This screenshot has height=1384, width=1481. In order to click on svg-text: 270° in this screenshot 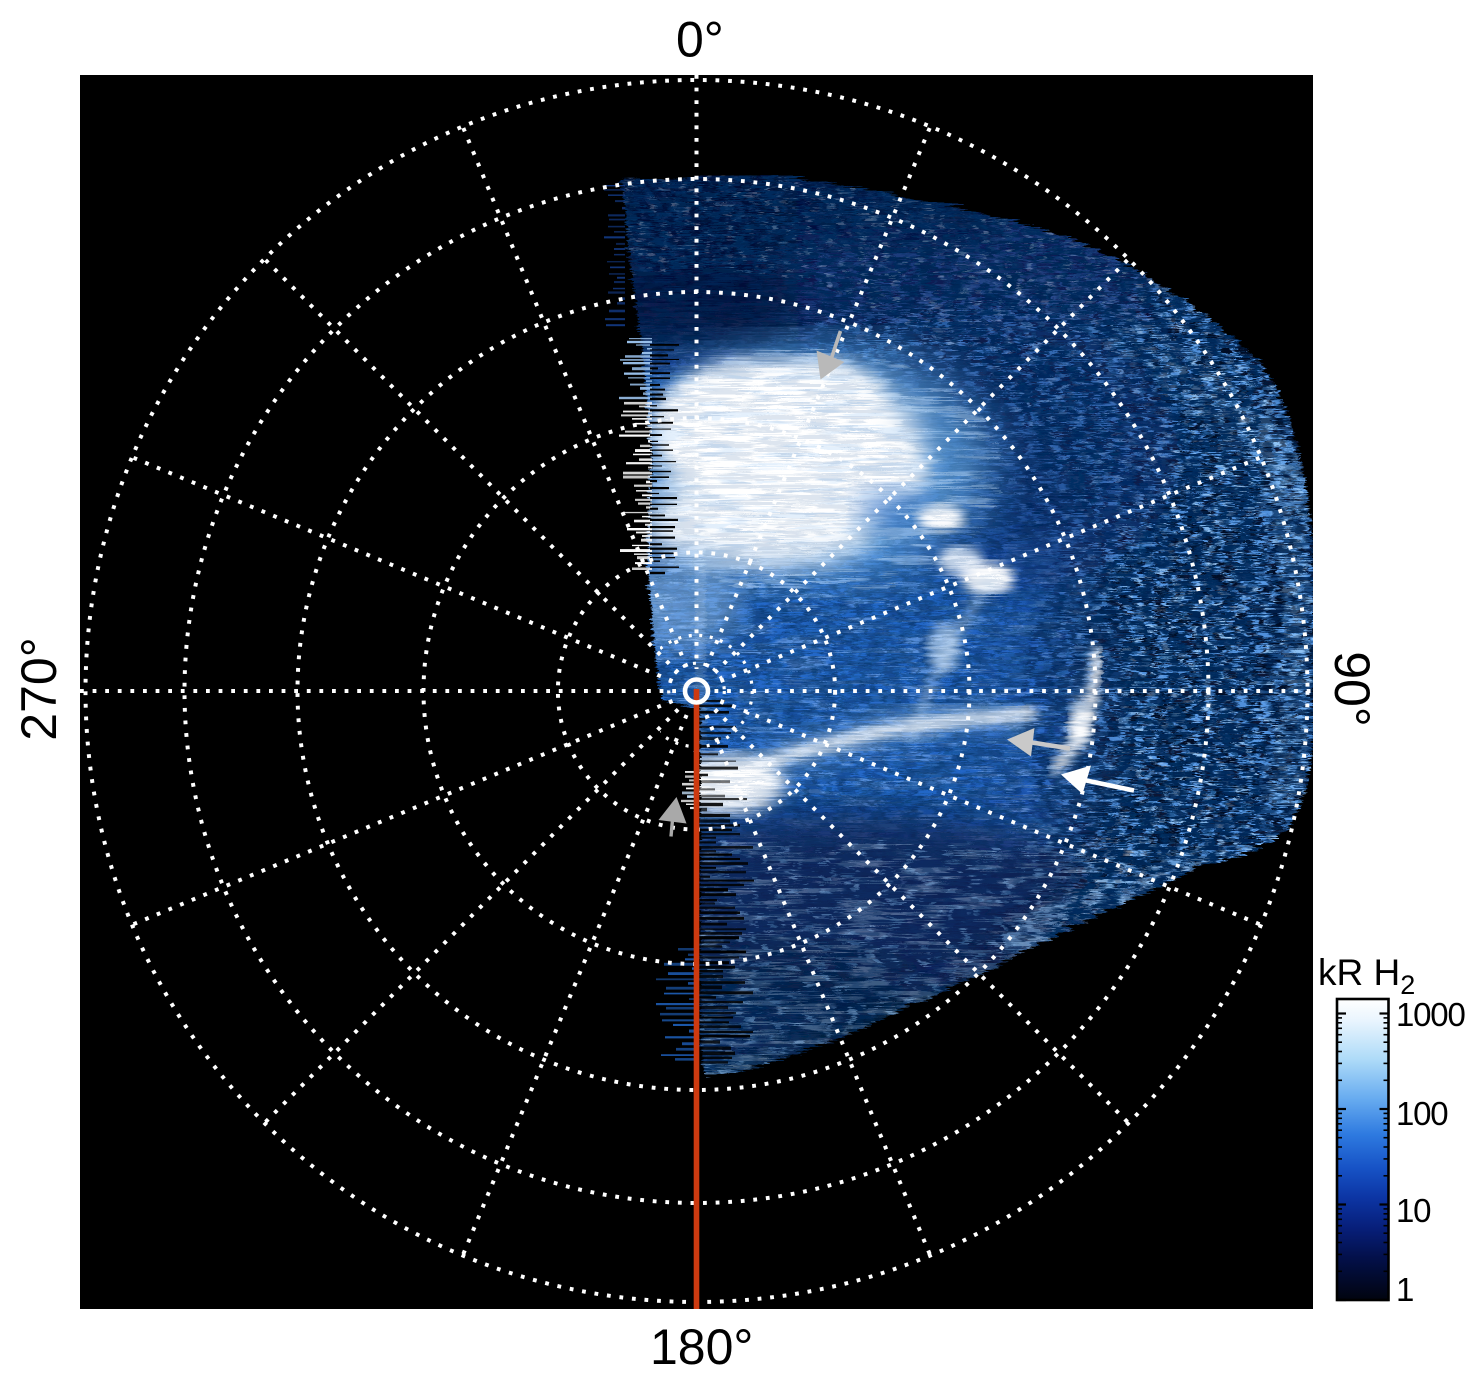, I will do `click(39, 688)`.